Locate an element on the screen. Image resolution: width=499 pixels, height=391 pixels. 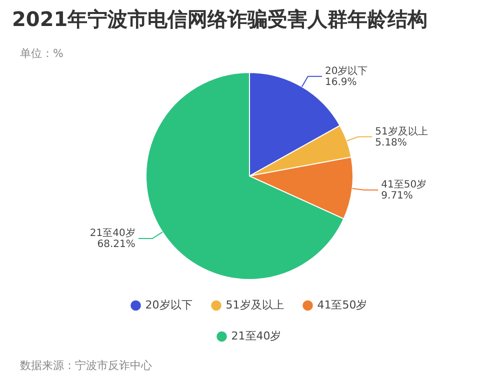
chart-subtitle: 单位：% is located at coordinates (42, 53).